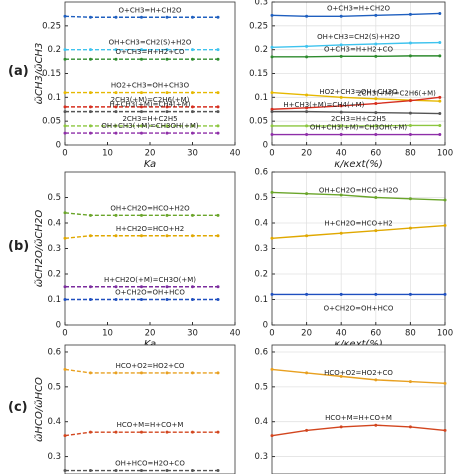  Describe the element at coordinates (358, 128) in the screenshot. I see `series-label: OH+CH3(+M)=CH3OH(+M)` at that location.